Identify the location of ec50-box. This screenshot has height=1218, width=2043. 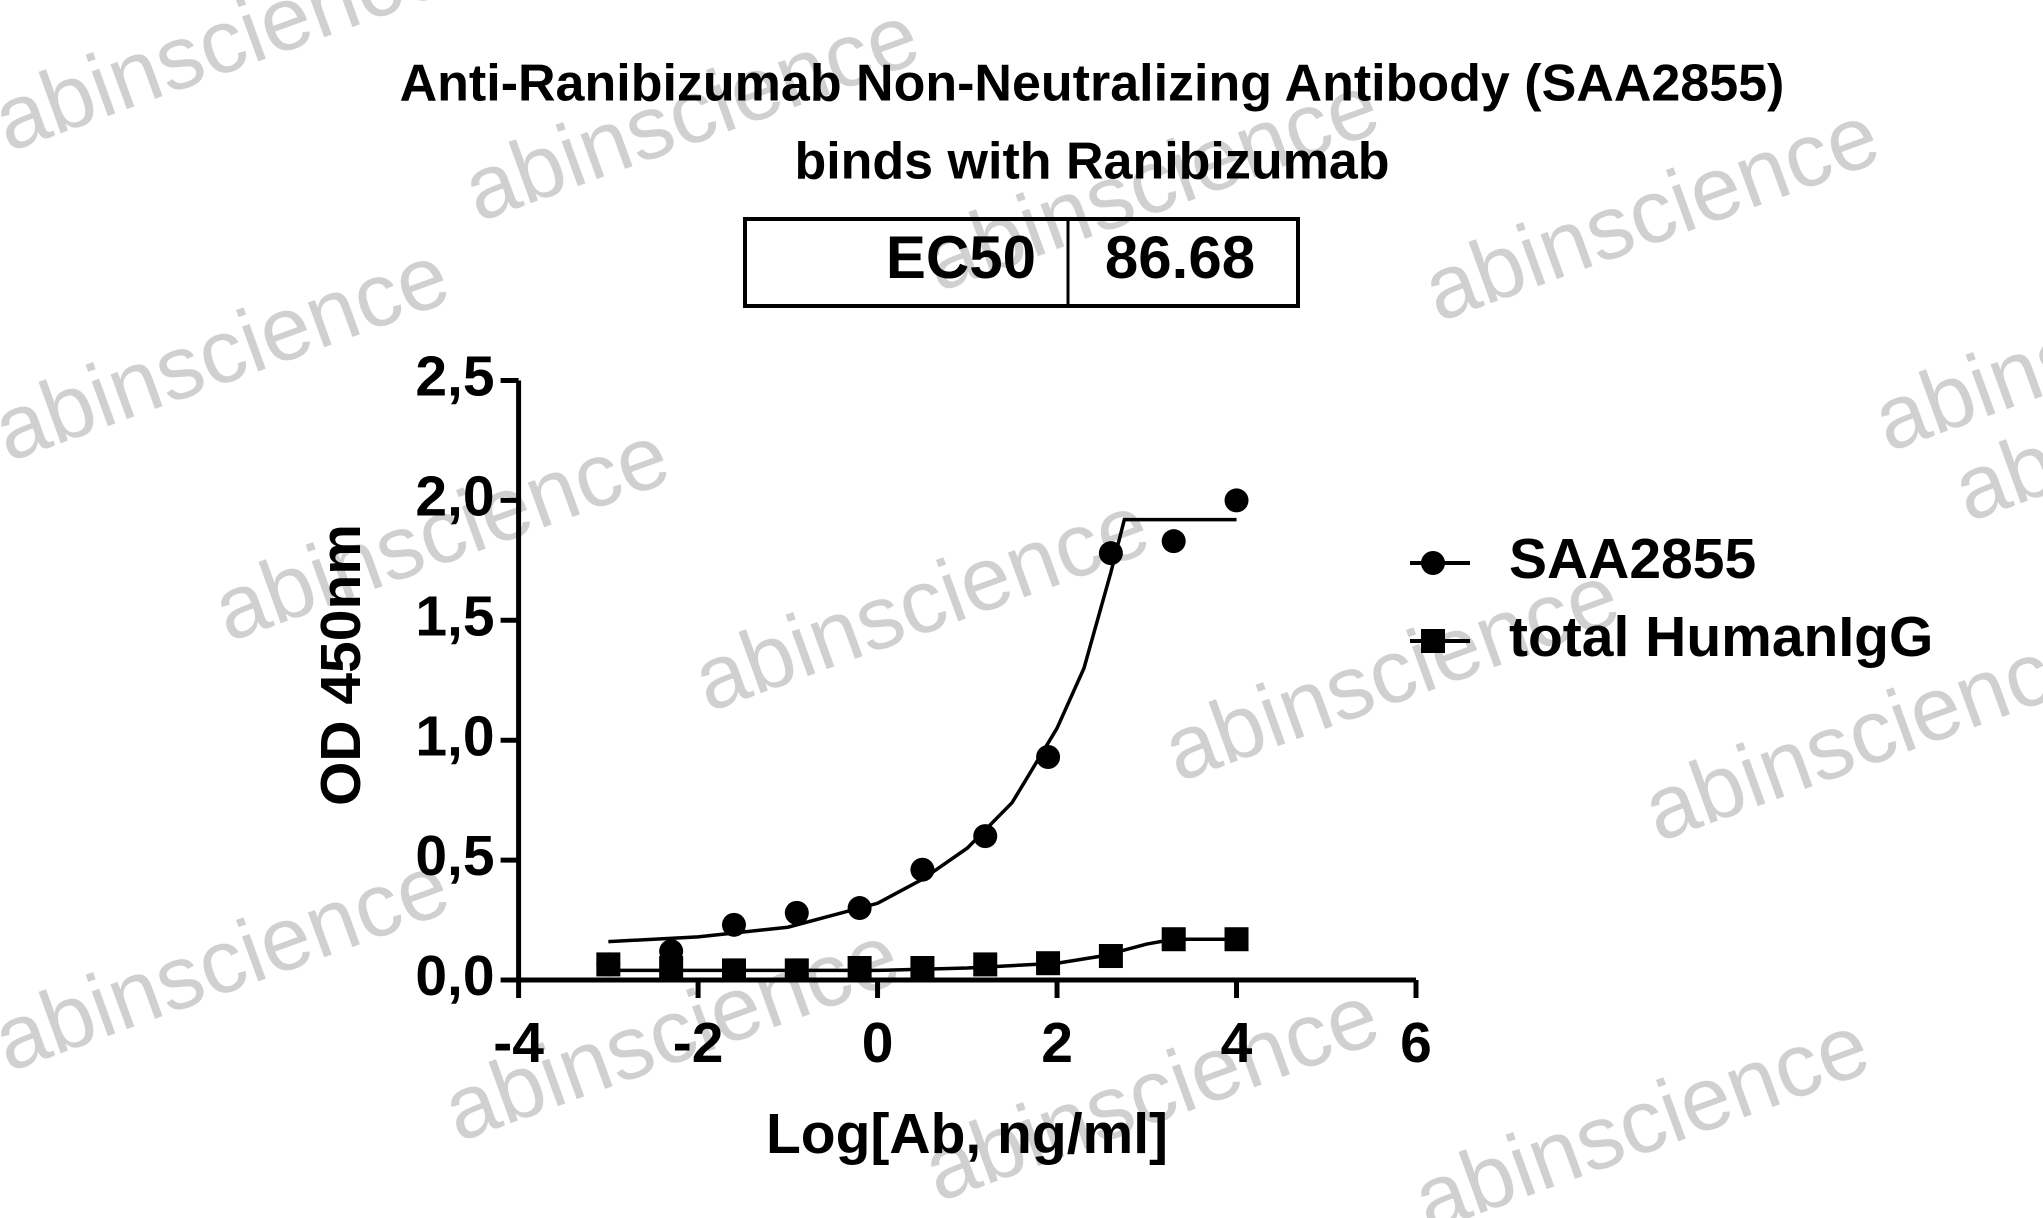
(1021, 262).